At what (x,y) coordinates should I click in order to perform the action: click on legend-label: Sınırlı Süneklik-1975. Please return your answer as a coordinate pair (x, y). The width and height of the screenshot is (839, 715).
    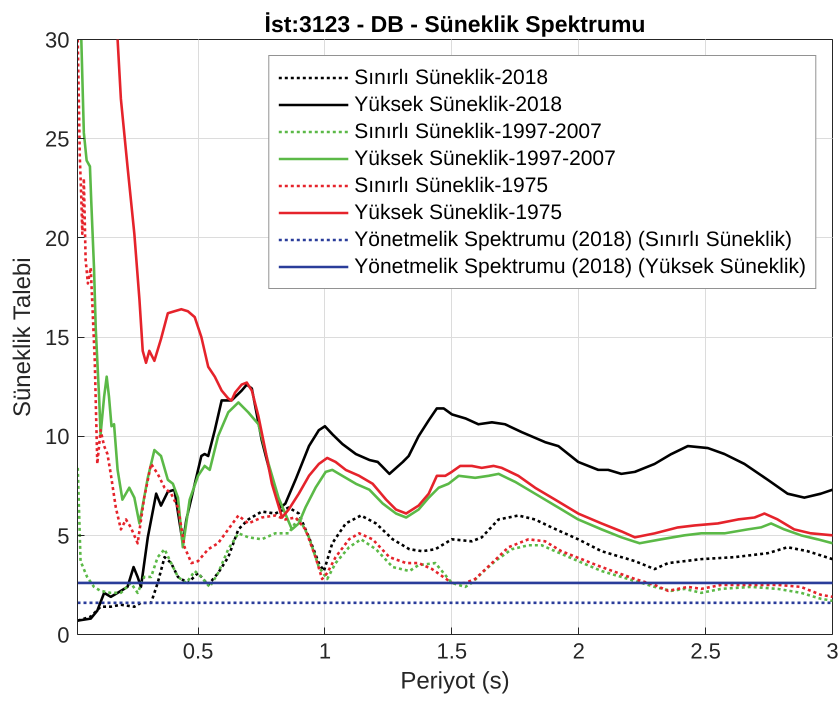
    Looking at the image, I should click on (451, 185).